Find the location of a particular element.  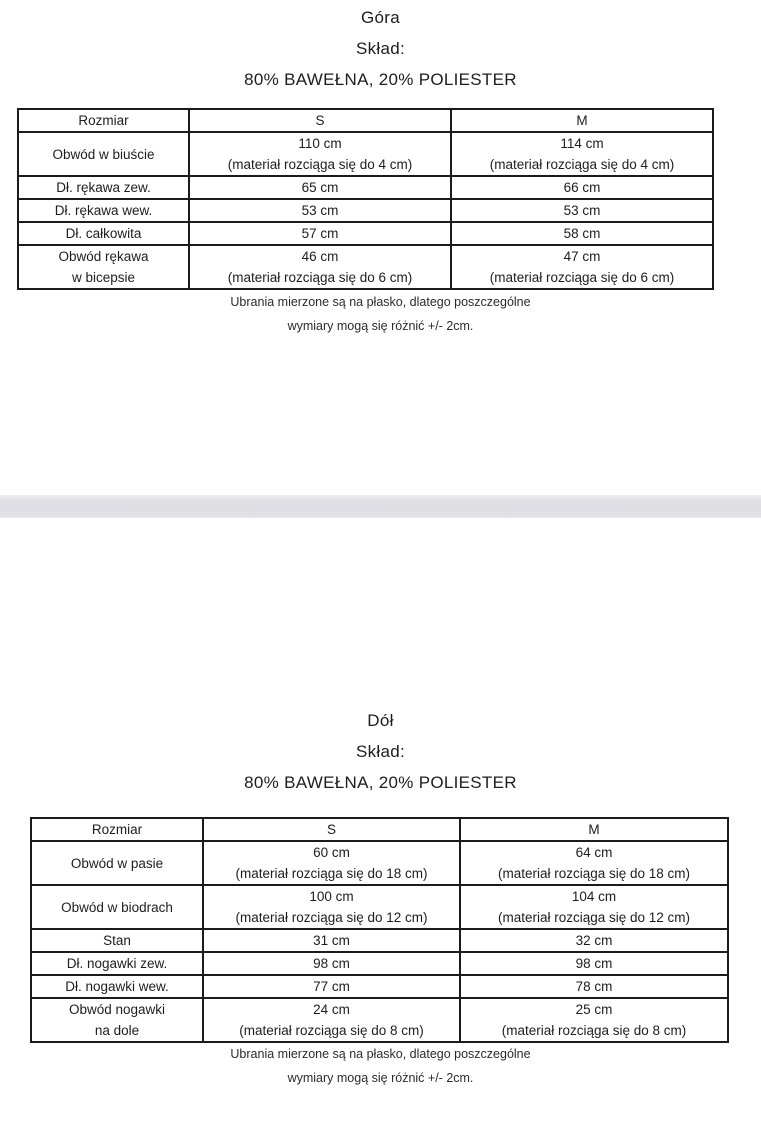

table-row: Dł. nogawki wew. 77 cm 78 cm is located at coordinates (379, 986).